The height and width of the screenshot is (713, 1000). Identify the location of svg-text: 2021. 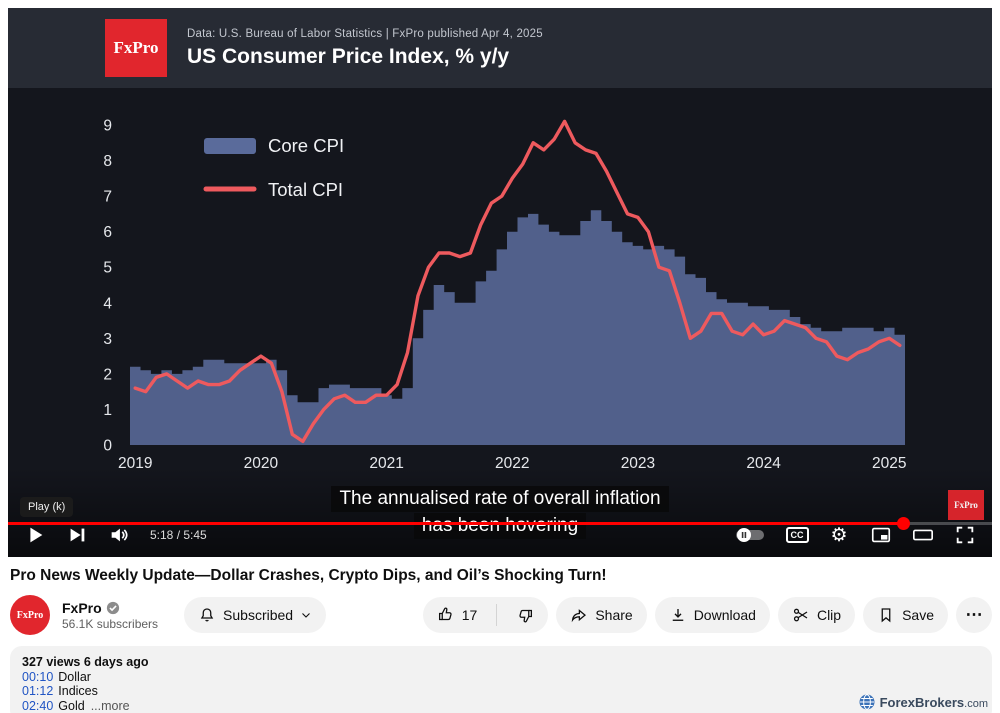
(386, 463).